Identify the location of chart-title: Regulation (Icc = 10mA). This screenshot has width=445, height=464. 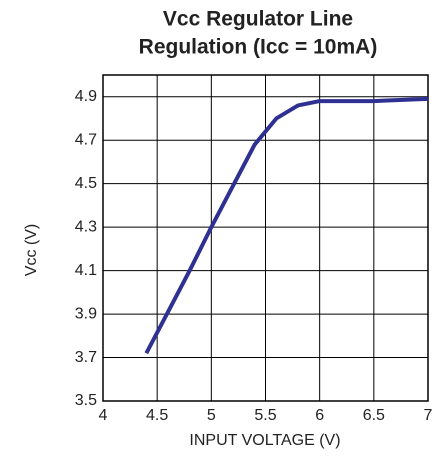
(258, 47).